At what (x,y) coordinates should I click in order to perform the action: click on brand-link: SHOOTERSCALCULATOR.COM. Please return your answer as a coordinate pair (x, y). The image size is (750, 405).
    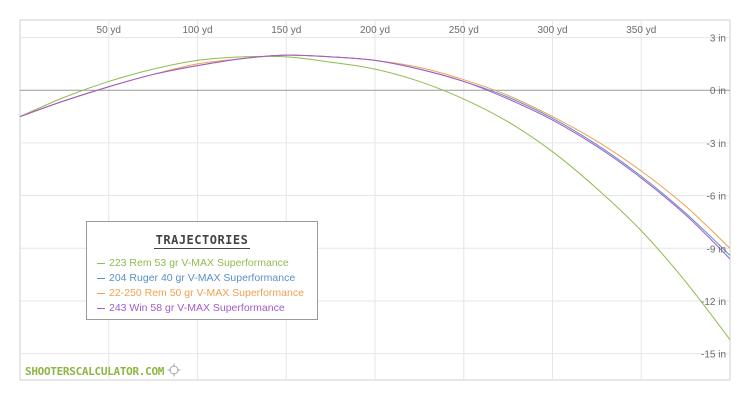
    Looking at the image, I should click on (103, 371).